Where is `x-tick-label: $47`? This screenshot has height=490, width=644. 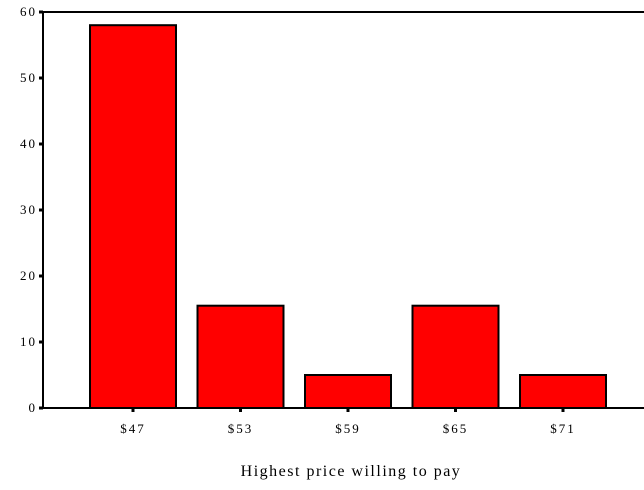
x-tick-label: $47 is located at coordinates (133, 428).